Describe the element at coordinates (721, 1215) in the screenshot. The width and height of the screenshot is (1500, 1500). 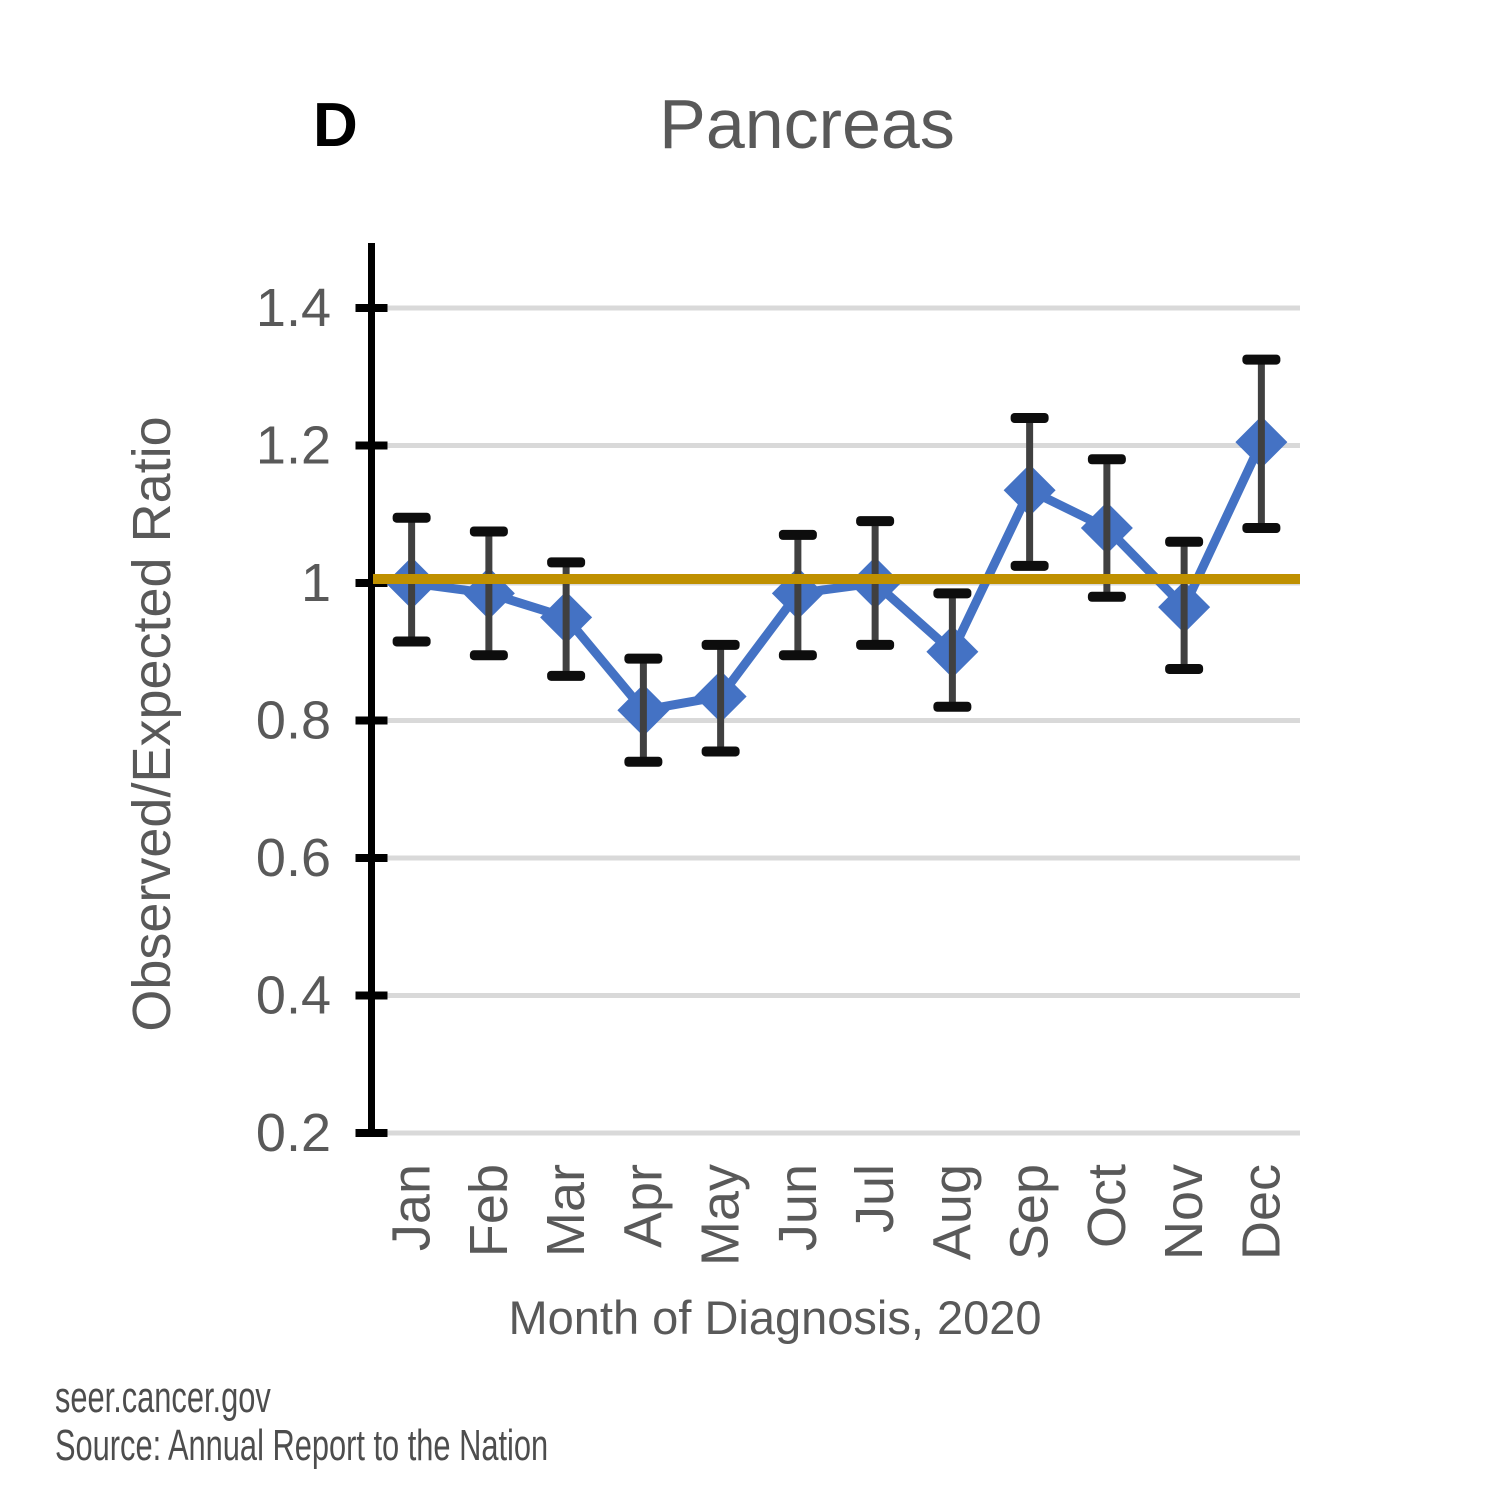
I see `x-tick-label: May` at that location.